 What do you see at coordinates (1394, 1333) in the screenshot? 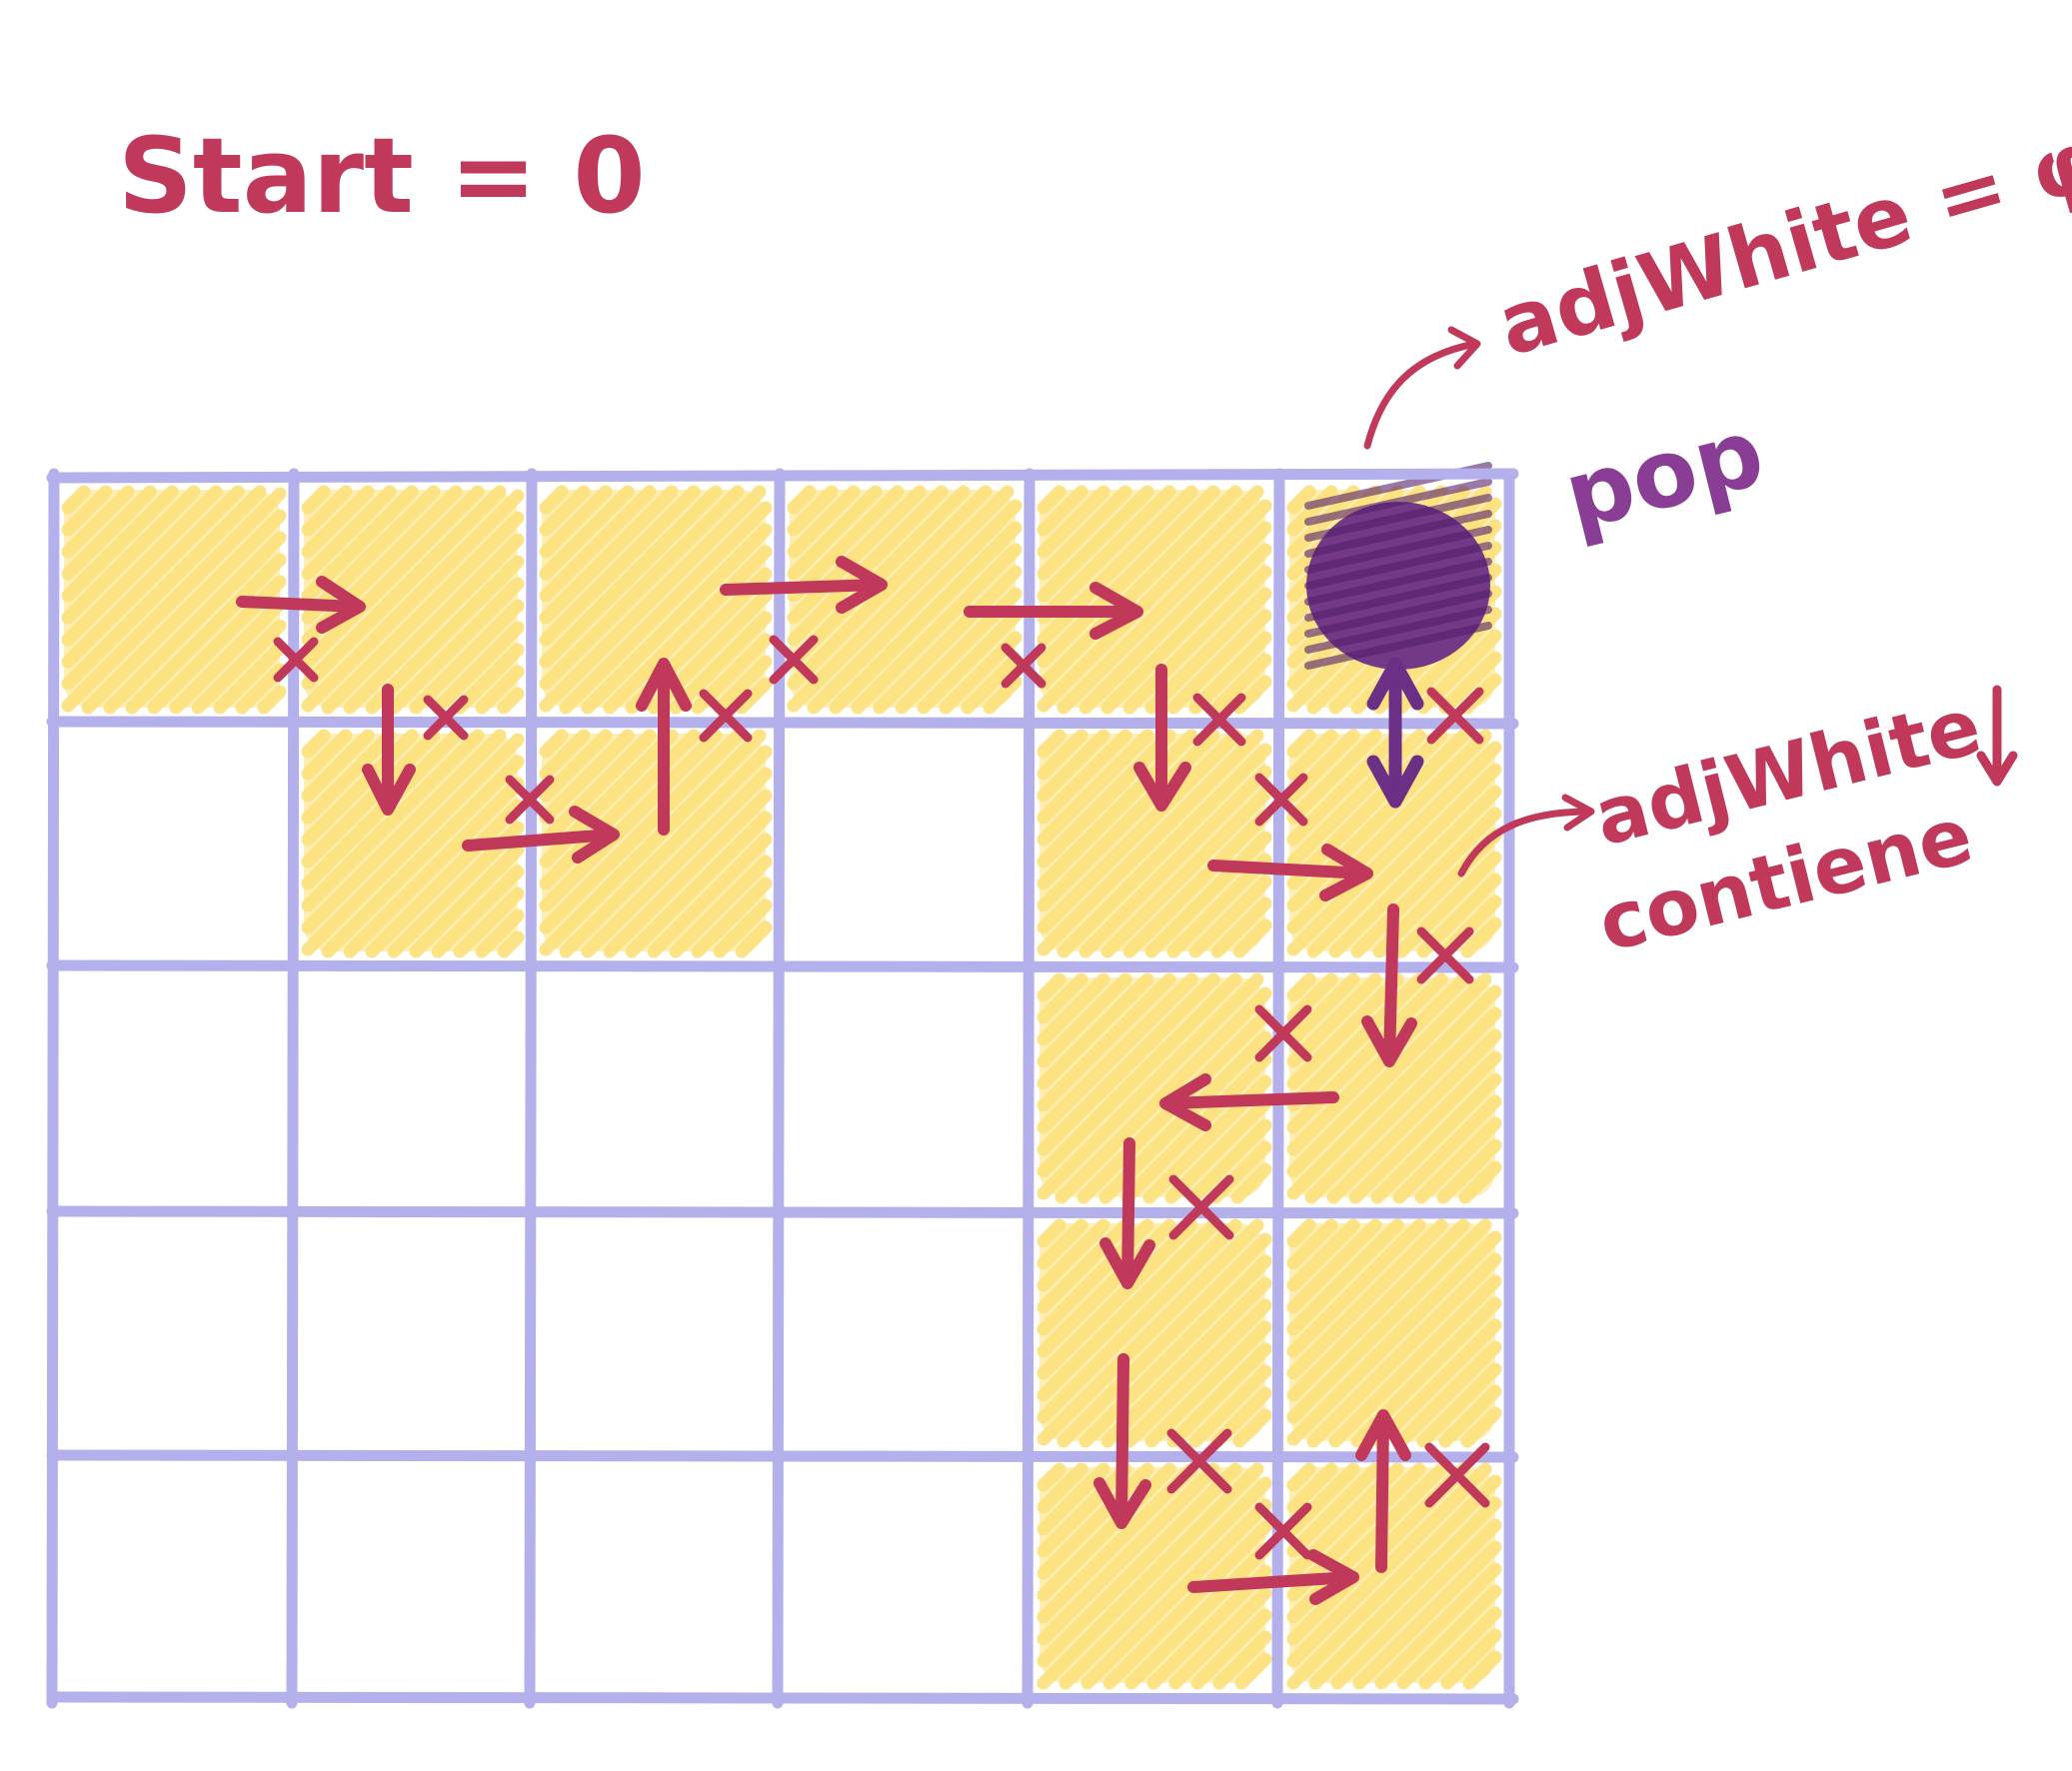
I see `visited-cell-r3-c5` at bounding box center [1394, 1333].